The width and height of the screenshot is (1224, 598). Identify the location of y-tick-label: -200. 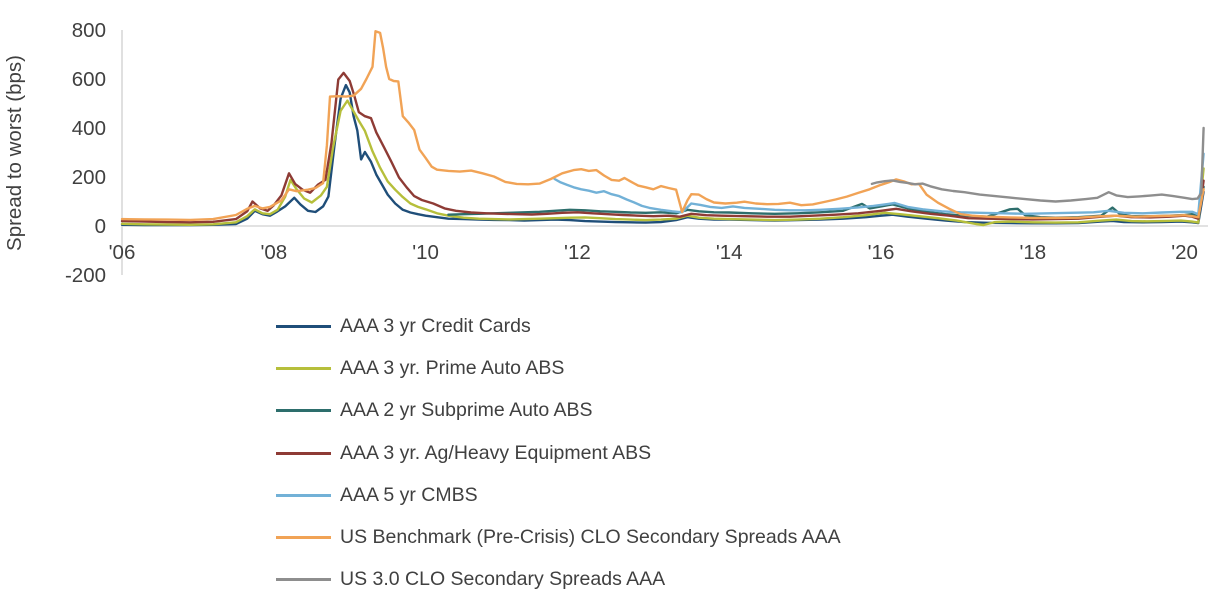
(85, 275).